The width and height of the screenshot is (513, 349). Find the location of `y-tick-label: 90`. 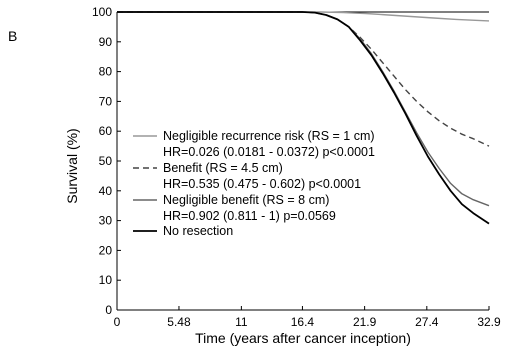

y-tick-label: 90 is located at coordinates (106, 42).